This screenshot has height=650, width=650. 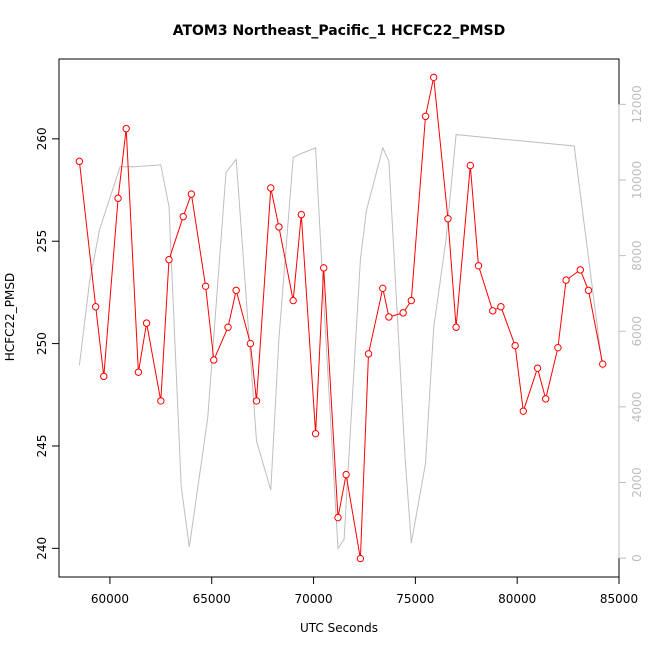 I want to click on y2-tick-label: 0, so click(x=637, y=558).